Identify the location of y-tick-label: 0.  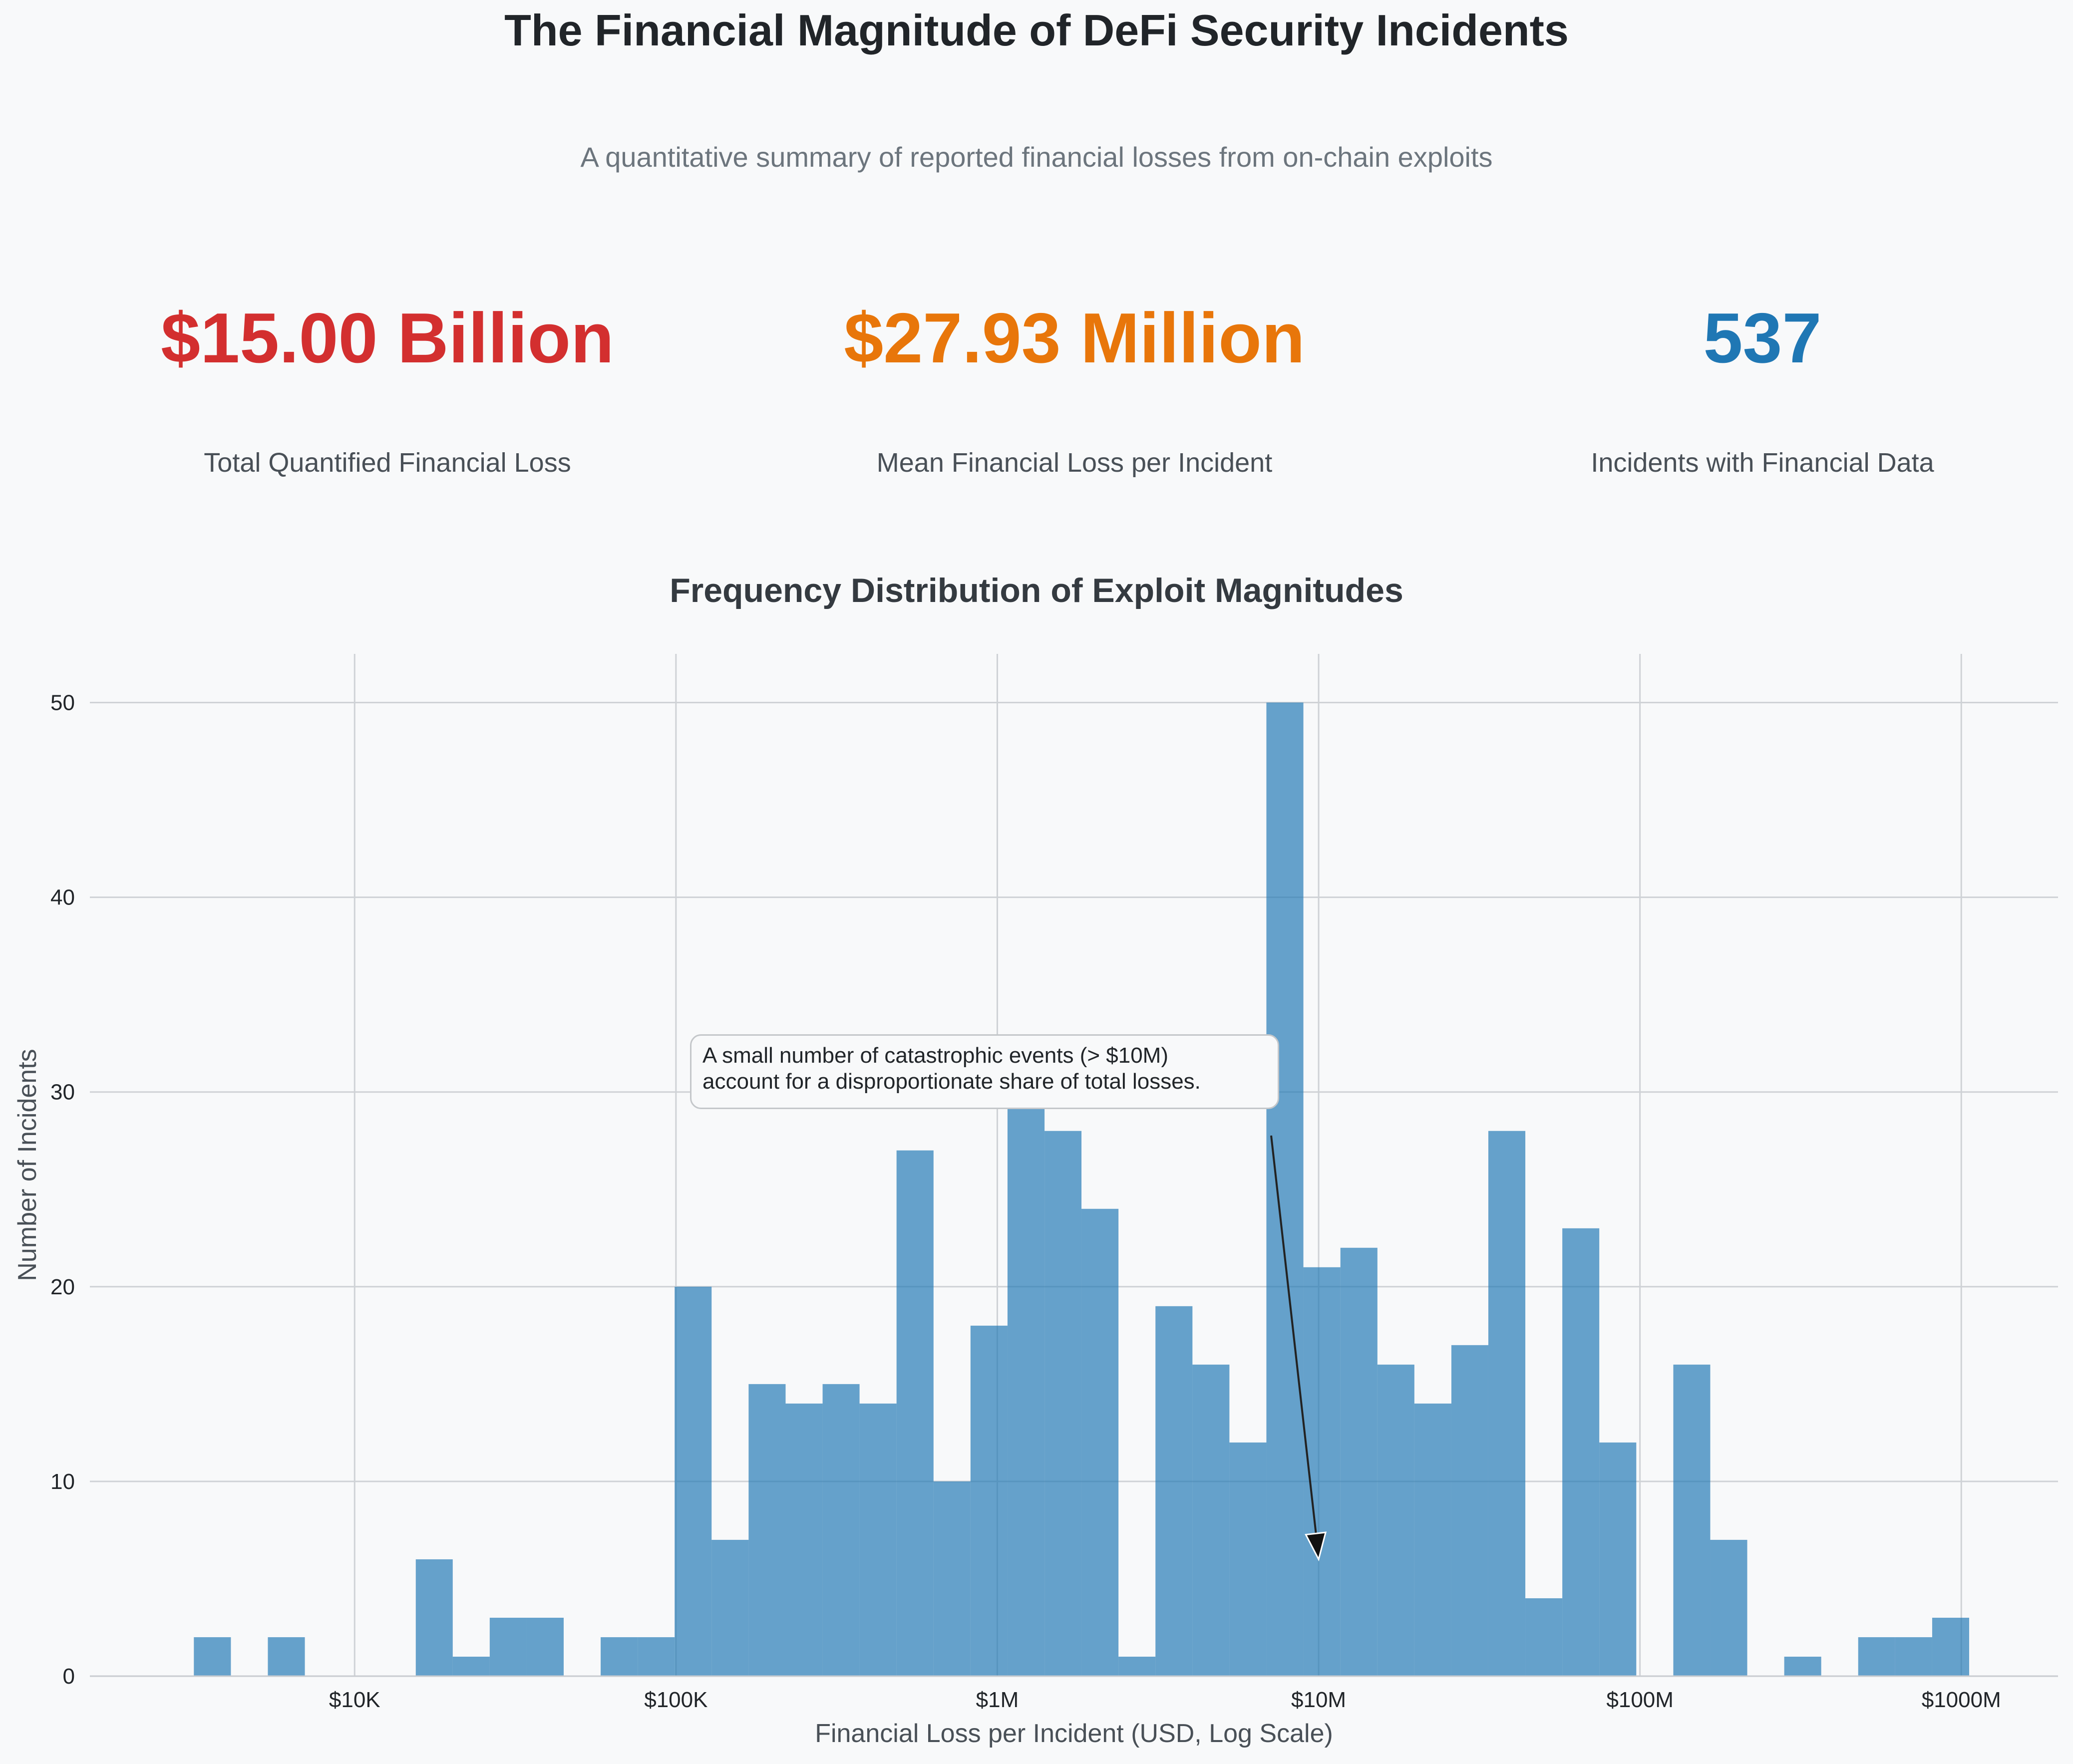
(69, 1676).